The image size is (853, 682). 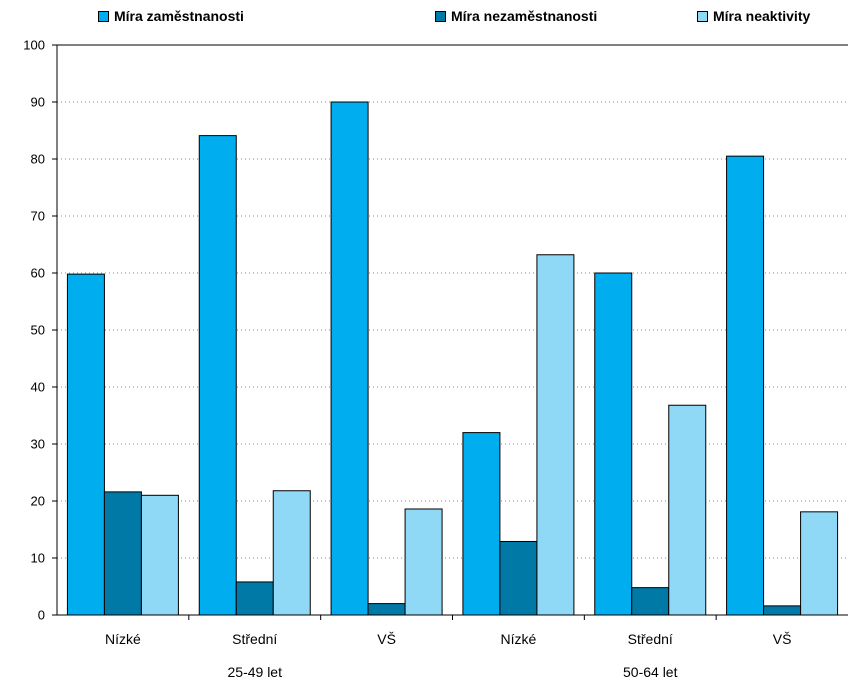 I want to click on legend-swatch-inactivity, so click(x=702, y=16).